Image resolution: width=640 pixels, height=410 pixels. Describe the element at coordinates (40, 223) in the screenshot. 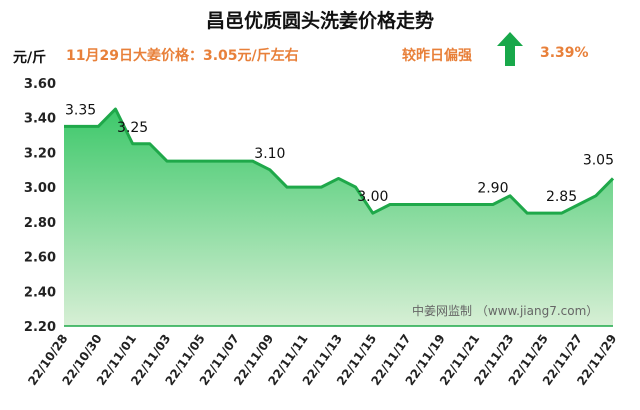

I see `y-tick-label: 2.80` at that location.